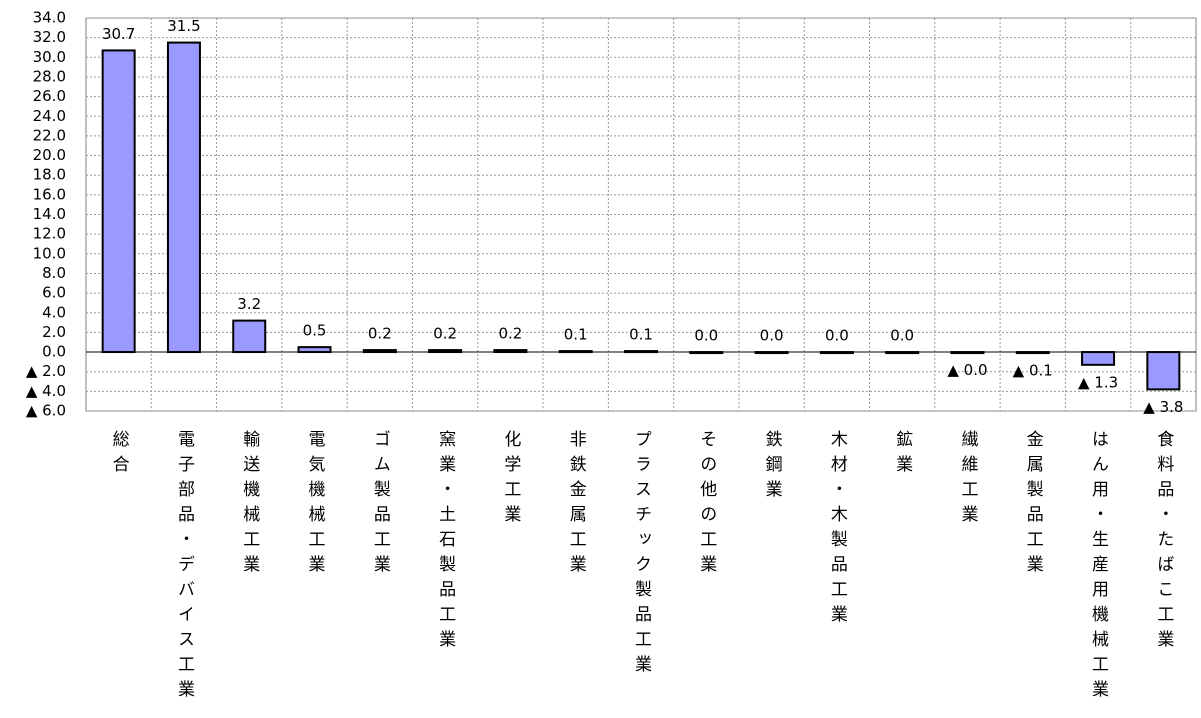  I want to click on y-tick-label: 24.0, so click(49, 116).